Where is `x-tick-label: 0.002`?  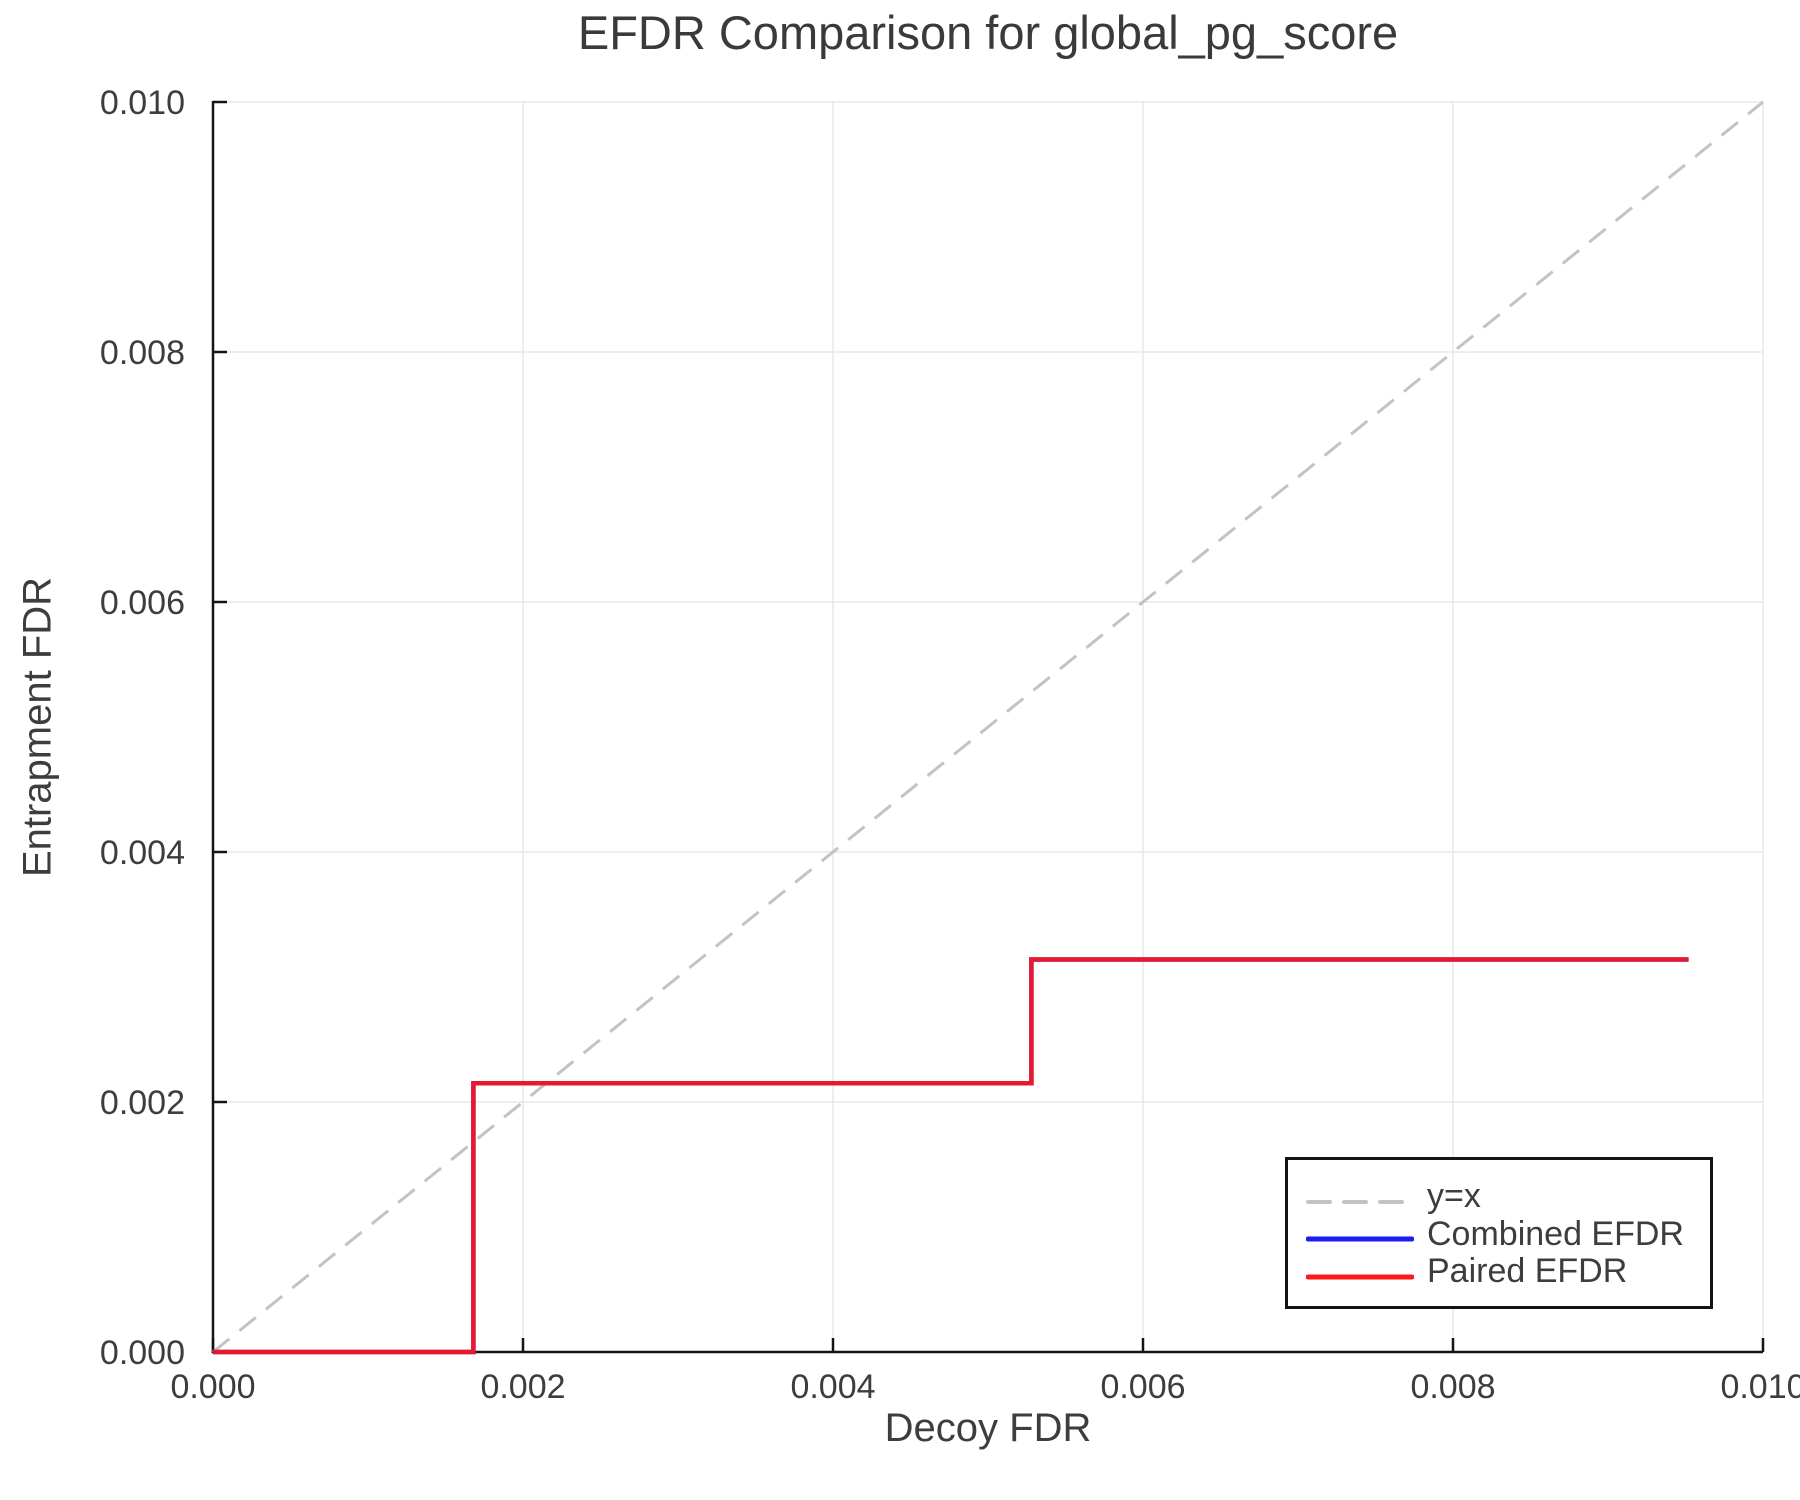 x-tick-label: 0.002 is located at coordinates (522, 1387).